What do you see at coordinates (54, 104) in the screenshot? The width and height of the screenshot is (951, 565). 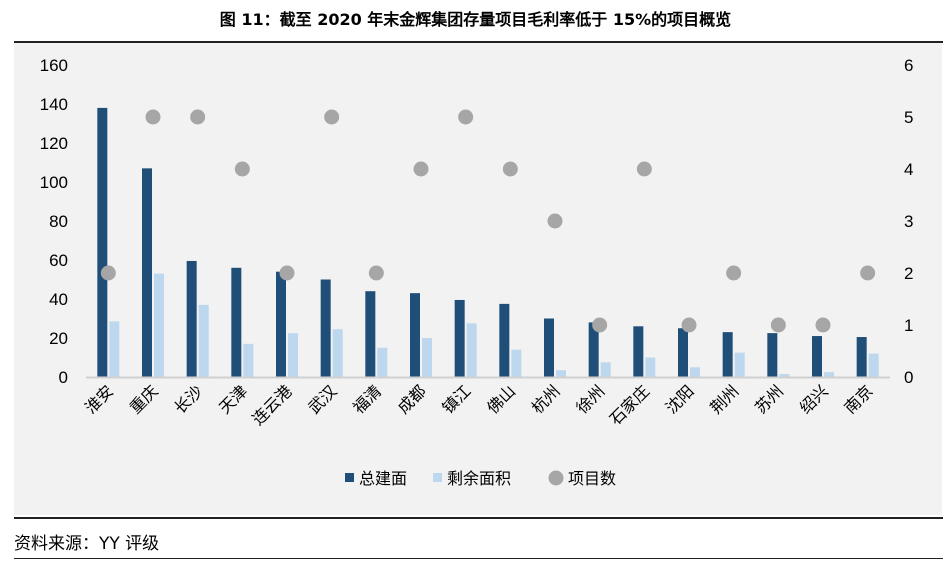 I see `left-axis-tick-label: 140` at bounding box center [54, 104].